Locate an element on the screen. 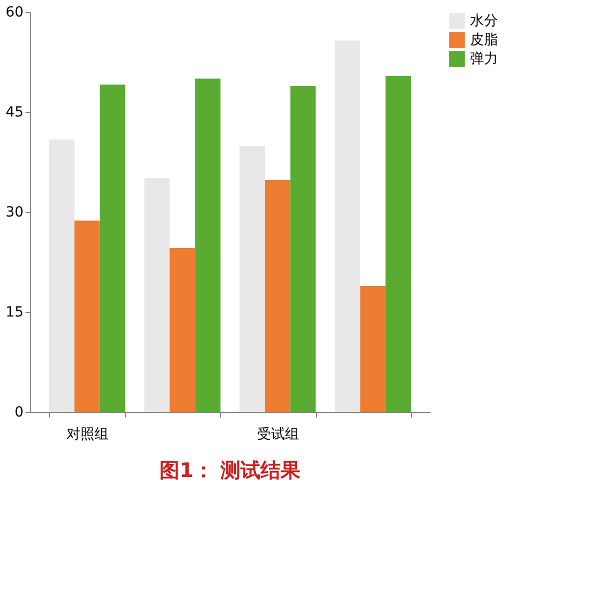  text: 图1： 测试结果 is located at coordinates (231, 470).